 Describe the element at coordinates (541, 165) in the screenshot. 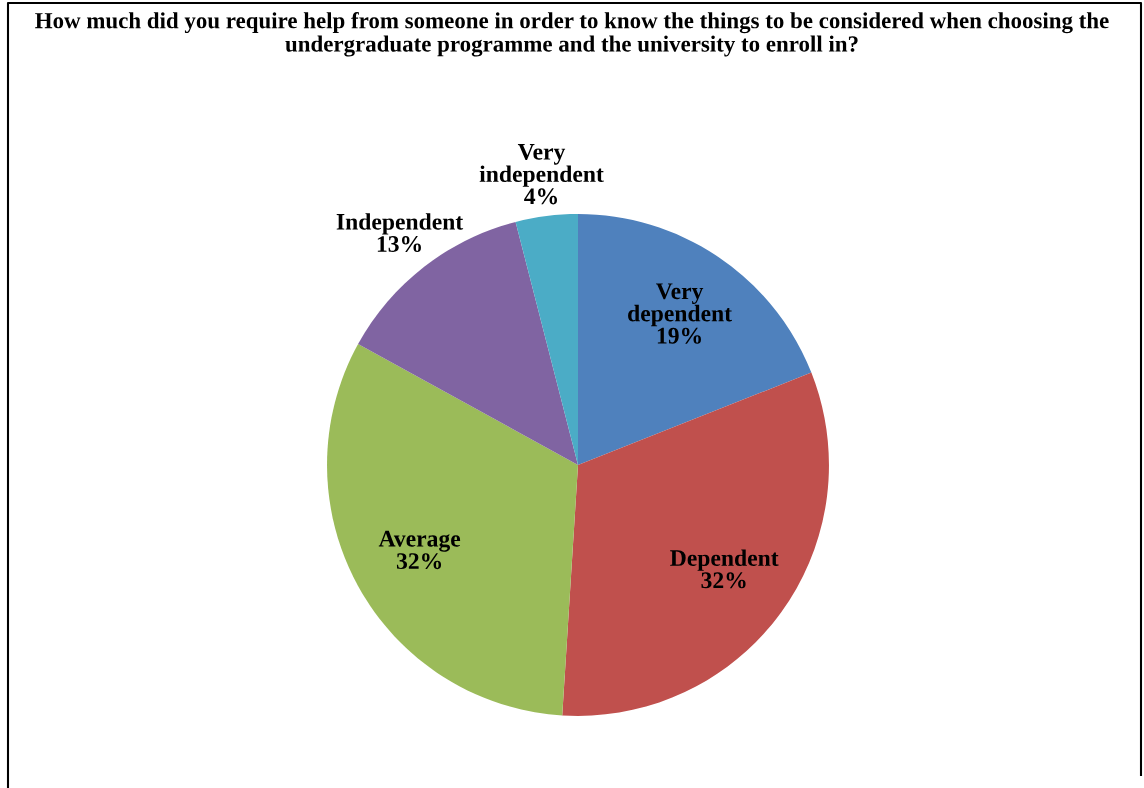

I see `slice-label: Very independent` at that location.